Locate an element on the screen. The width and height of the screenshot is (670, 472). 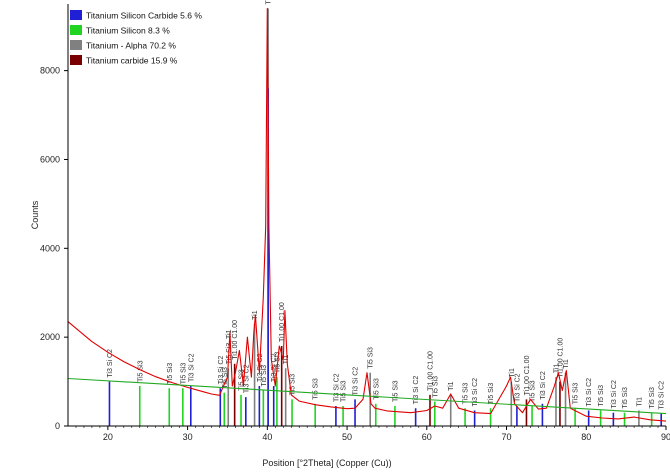
y-tick-label: 2000 is located at coordinates (50, 337).